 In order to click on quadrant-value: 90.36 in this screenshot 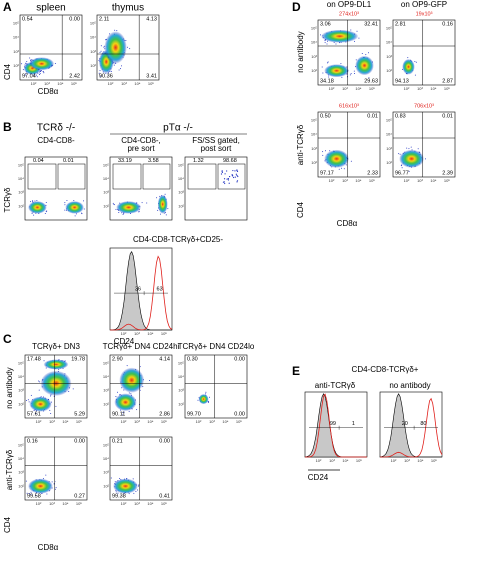, I will do `click(106, 76)`.